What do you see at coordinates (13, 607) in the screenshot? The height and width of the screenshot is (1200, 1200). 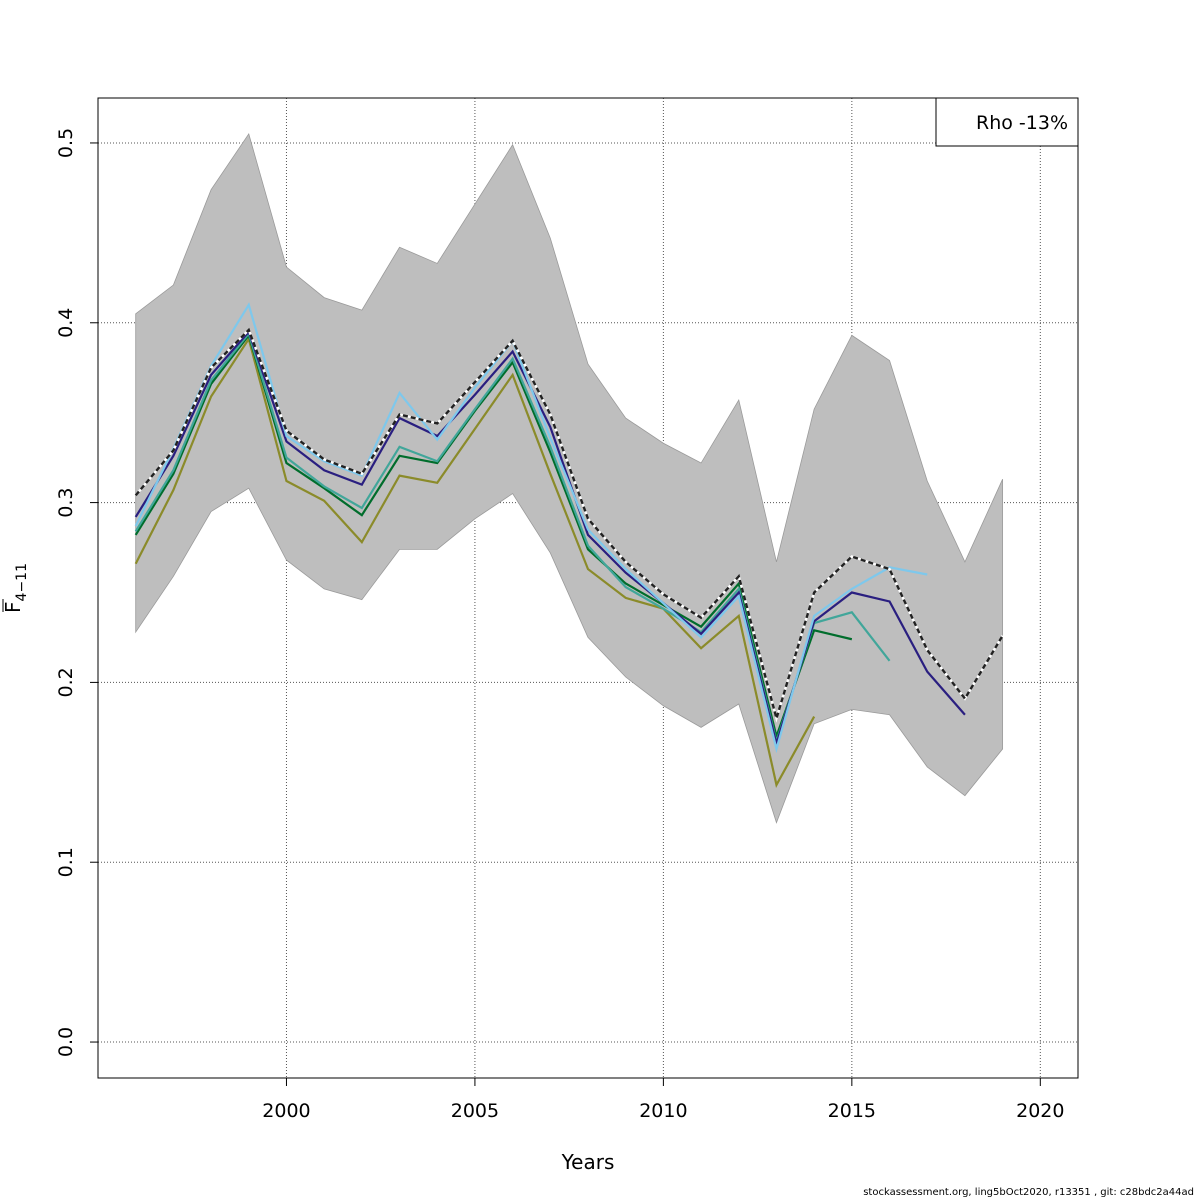 I see `y-axis-title-main: F` at bounding box center [13, 607].